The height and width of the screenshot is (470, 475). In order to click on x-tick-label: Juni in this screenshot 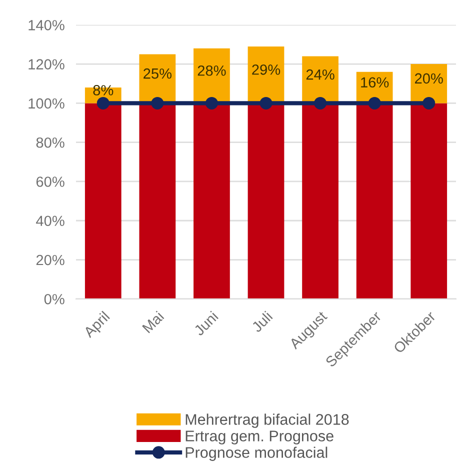, I will do `click(205, 323)`.